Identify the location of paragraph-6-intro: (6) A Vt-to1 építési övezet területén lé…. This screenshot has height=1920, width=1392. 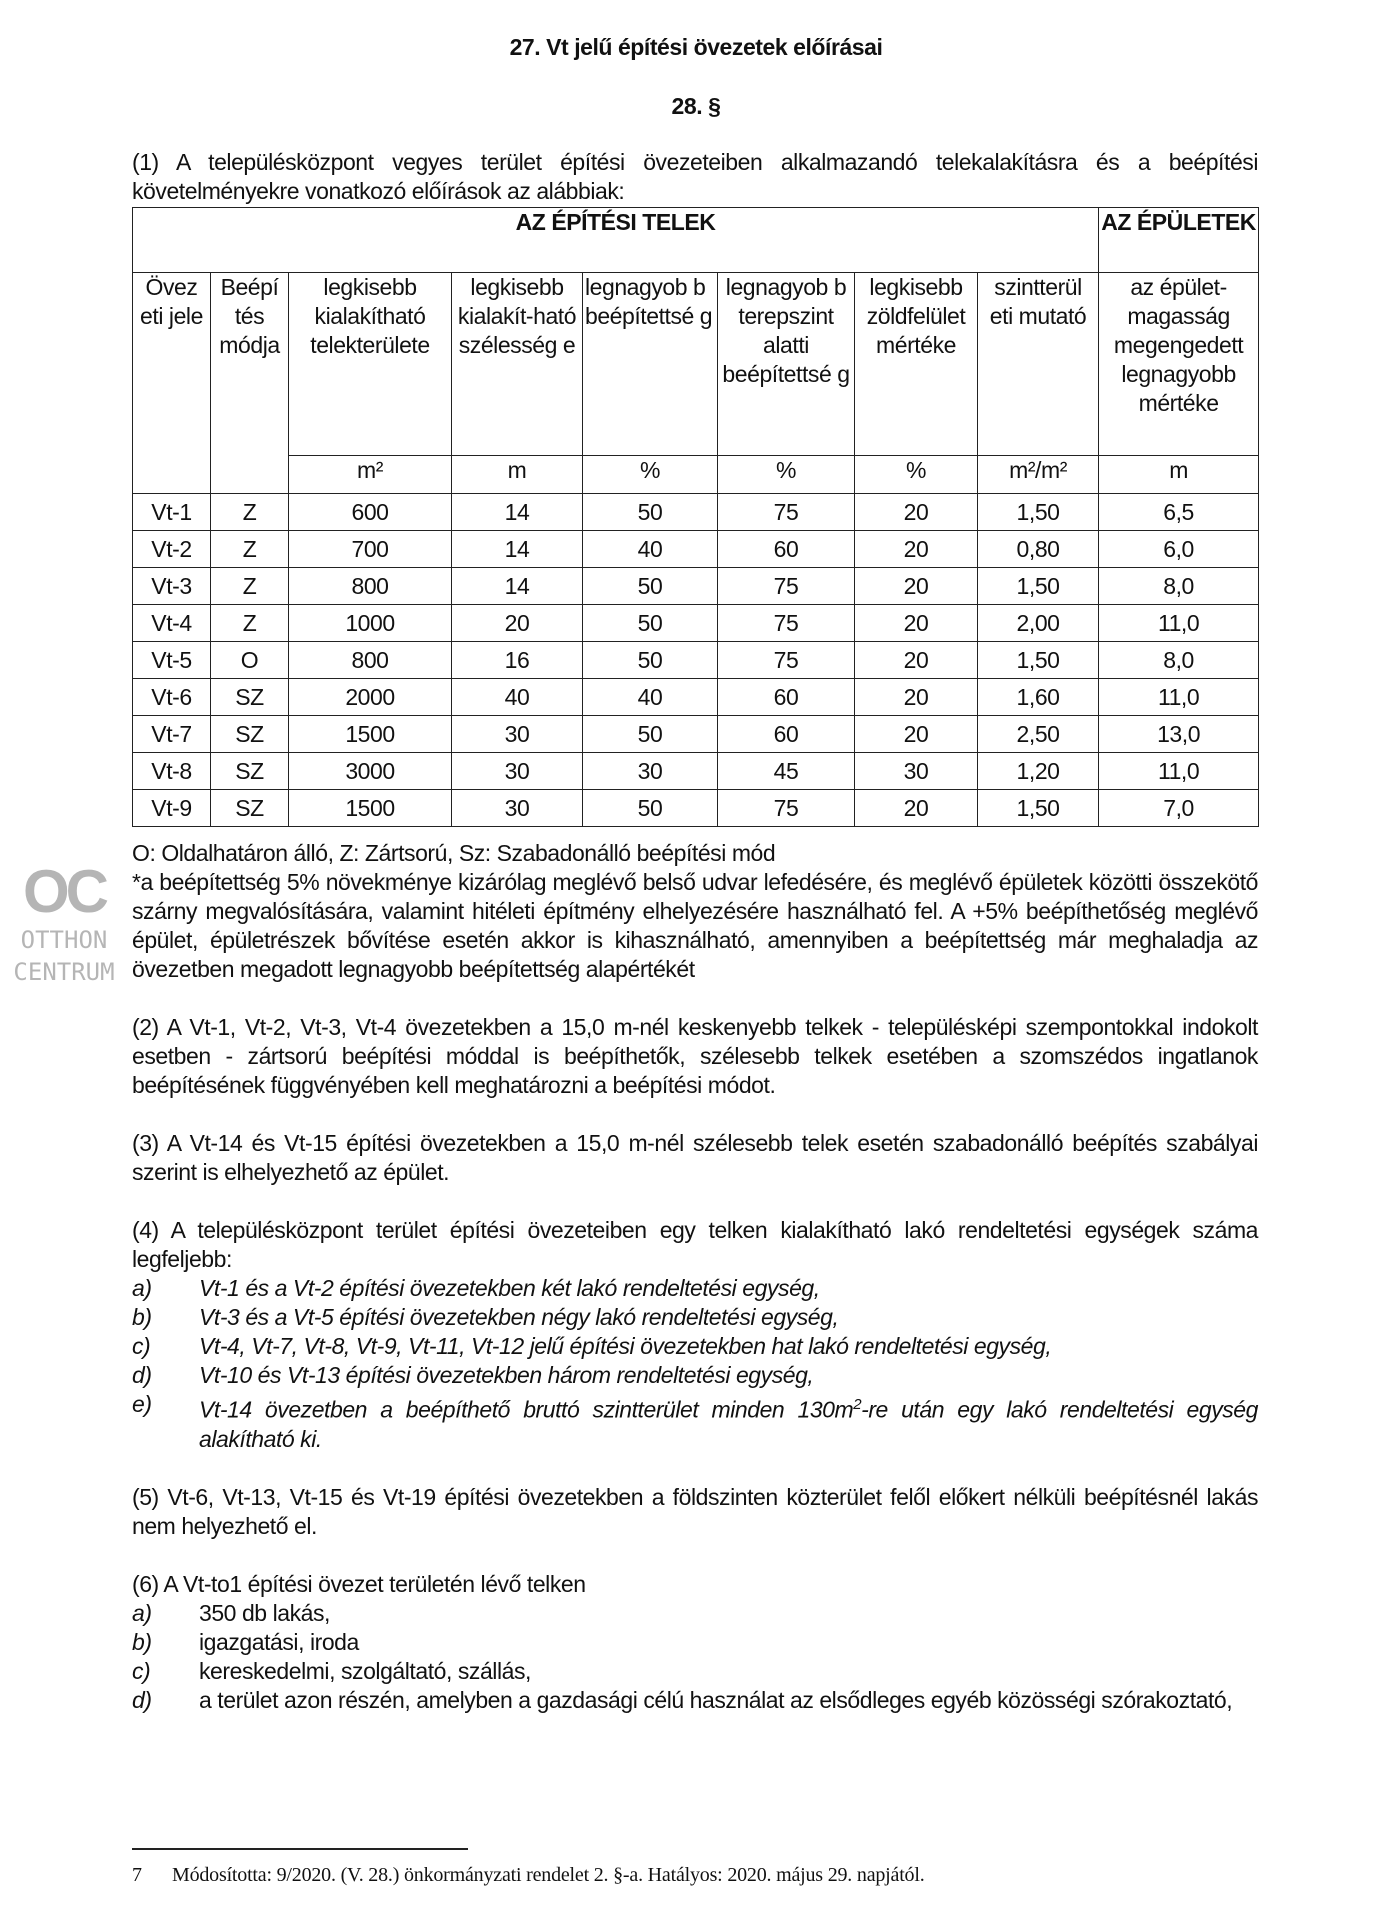
(359, 1583).